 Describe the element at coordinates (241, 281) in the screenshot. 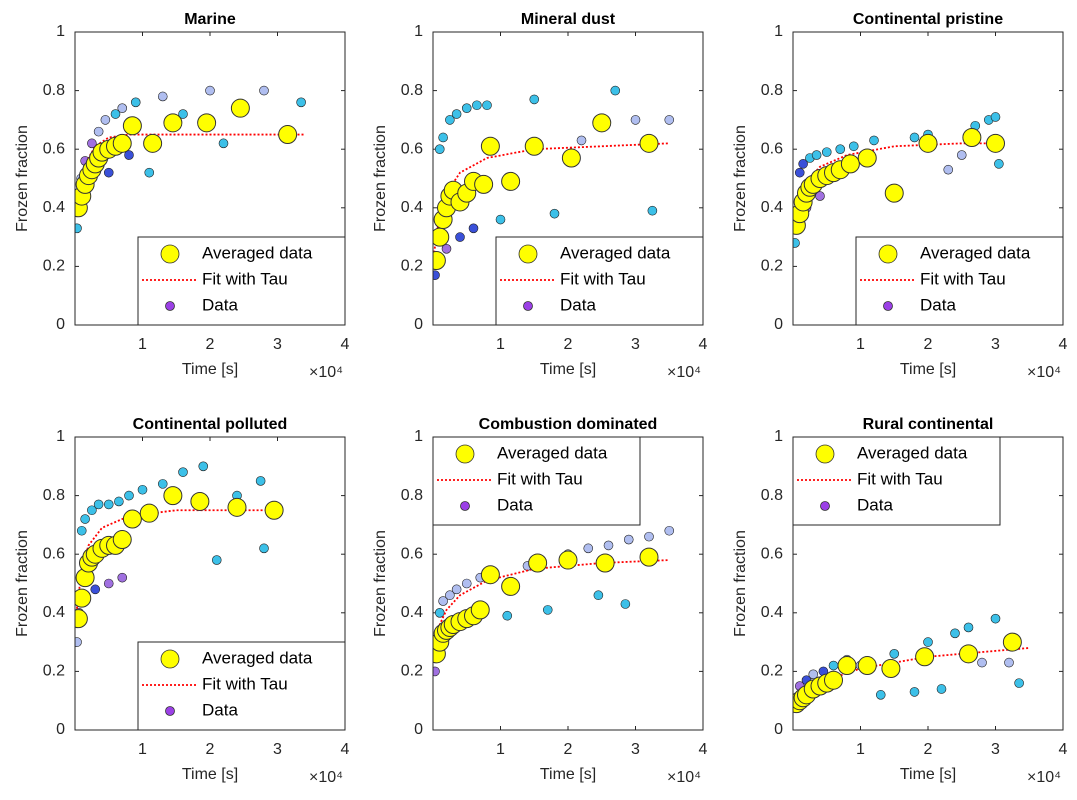

I see `legend: Averaged data Fit with Tau Data` at that location.